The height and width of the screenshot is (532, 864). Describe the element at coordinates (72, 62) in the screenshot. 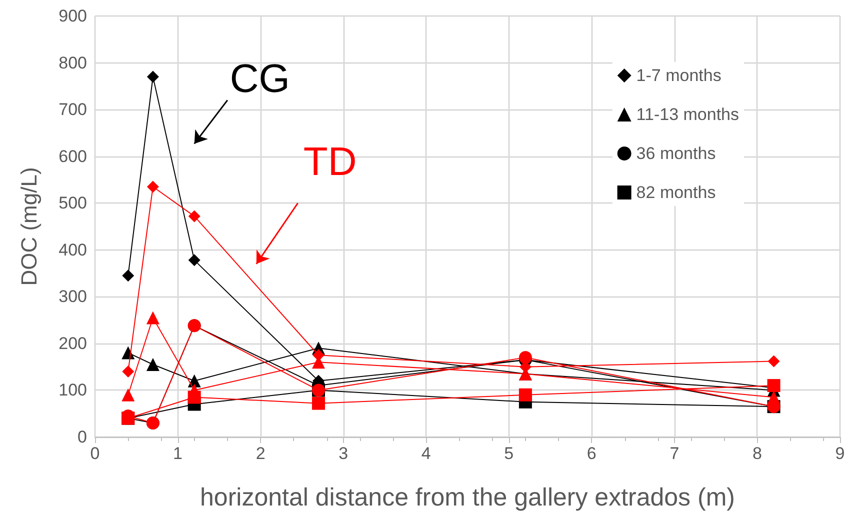

I see `y-tick-label: 800` at that location.